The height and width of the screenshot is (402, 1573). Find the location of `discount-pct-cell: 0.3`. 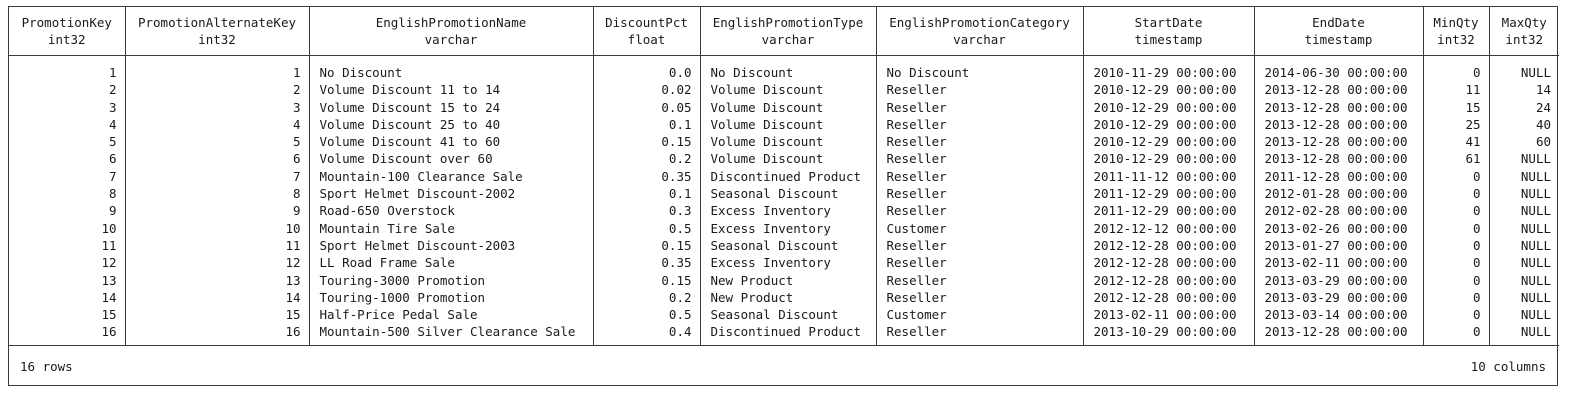

discount-pct-cell: 0.3 is located at coordinates (646, 211).